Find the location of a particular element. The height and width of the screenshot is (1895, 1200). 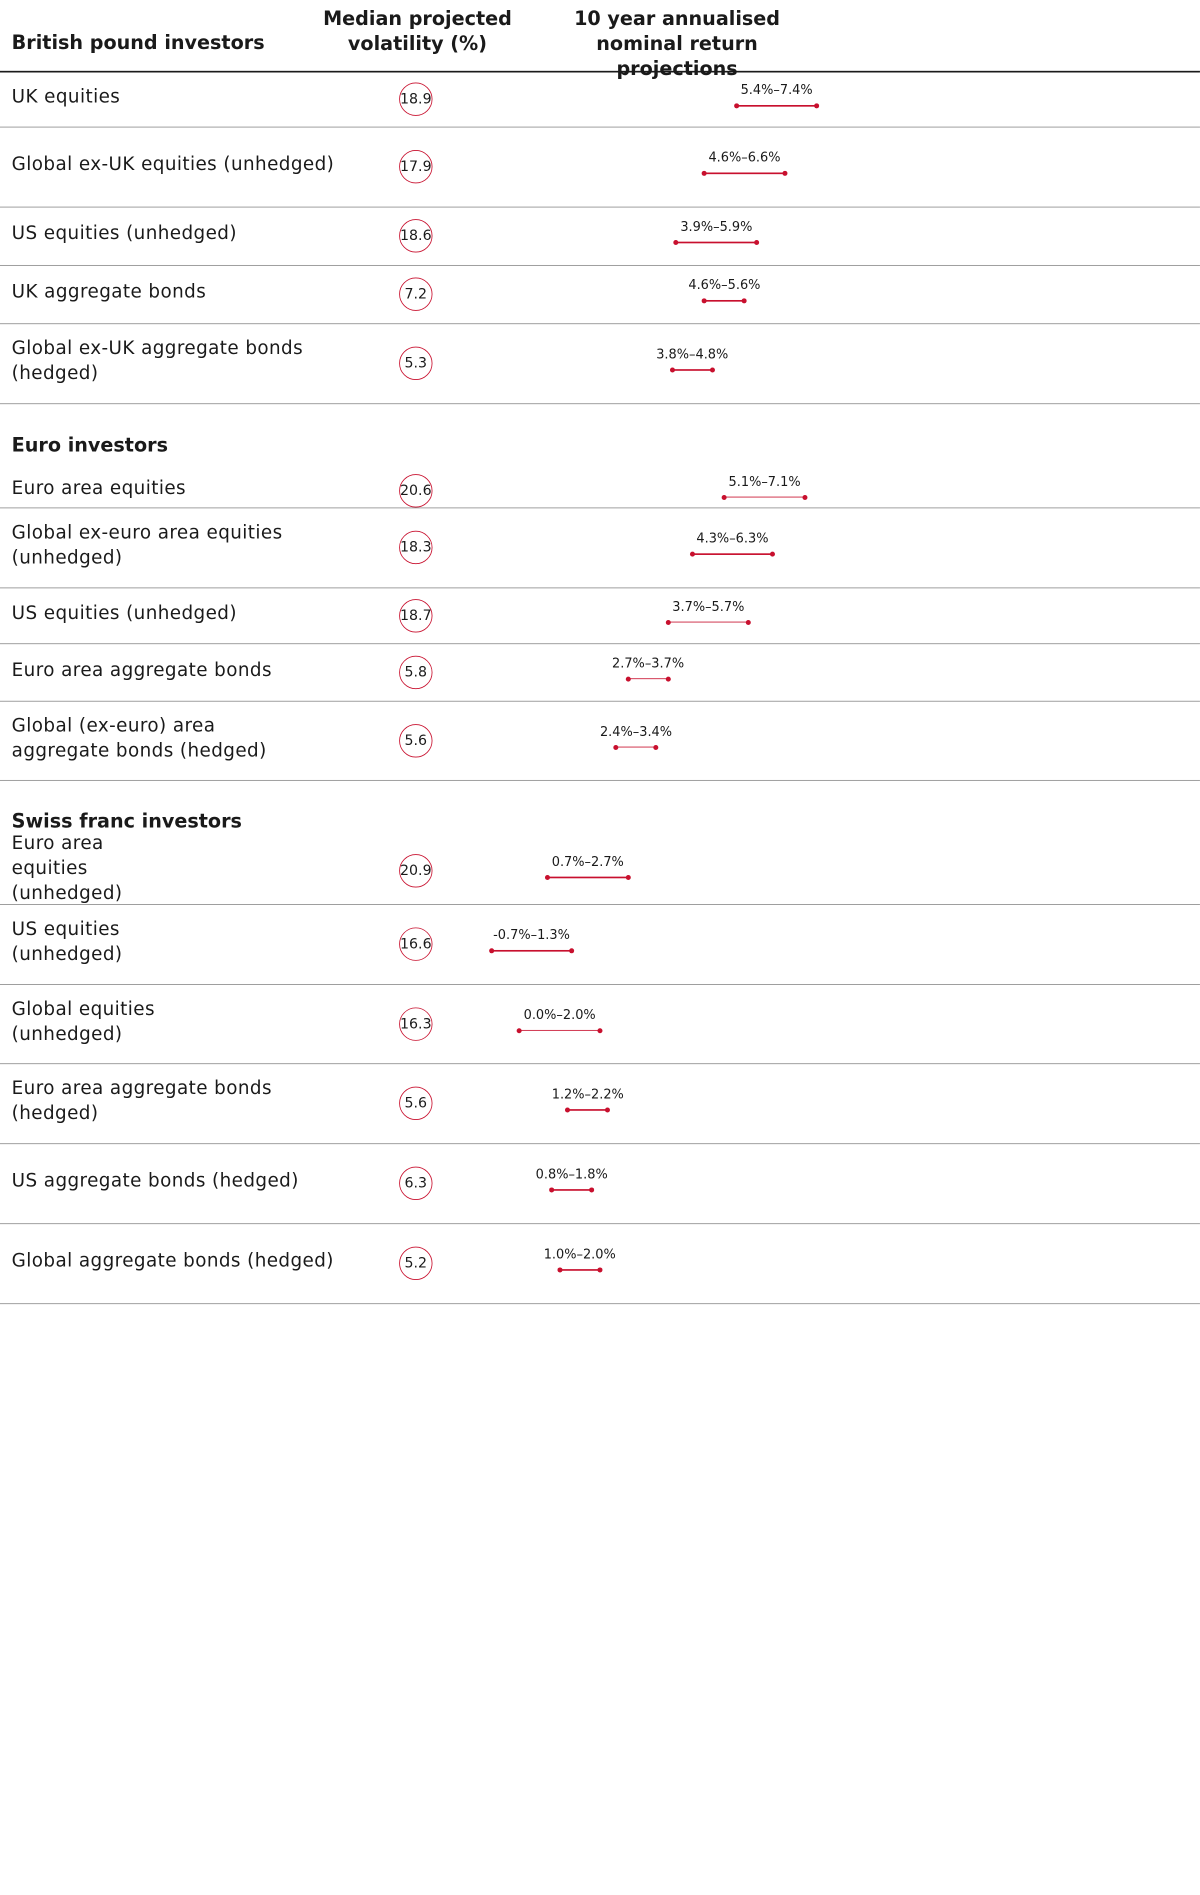

range-label: 1.0%–2.0% is located at coordinates (579, 1254).